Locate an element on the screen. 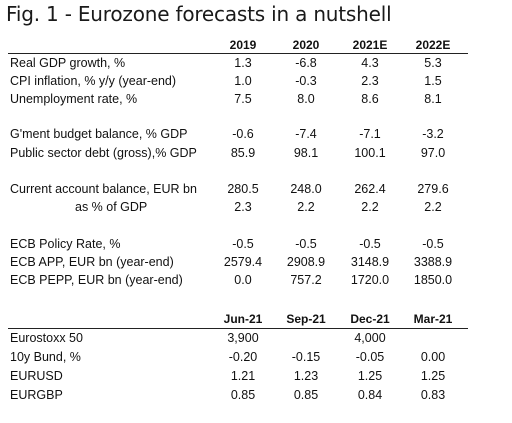  cell: -0.3 is located at coordinates (306, 81).